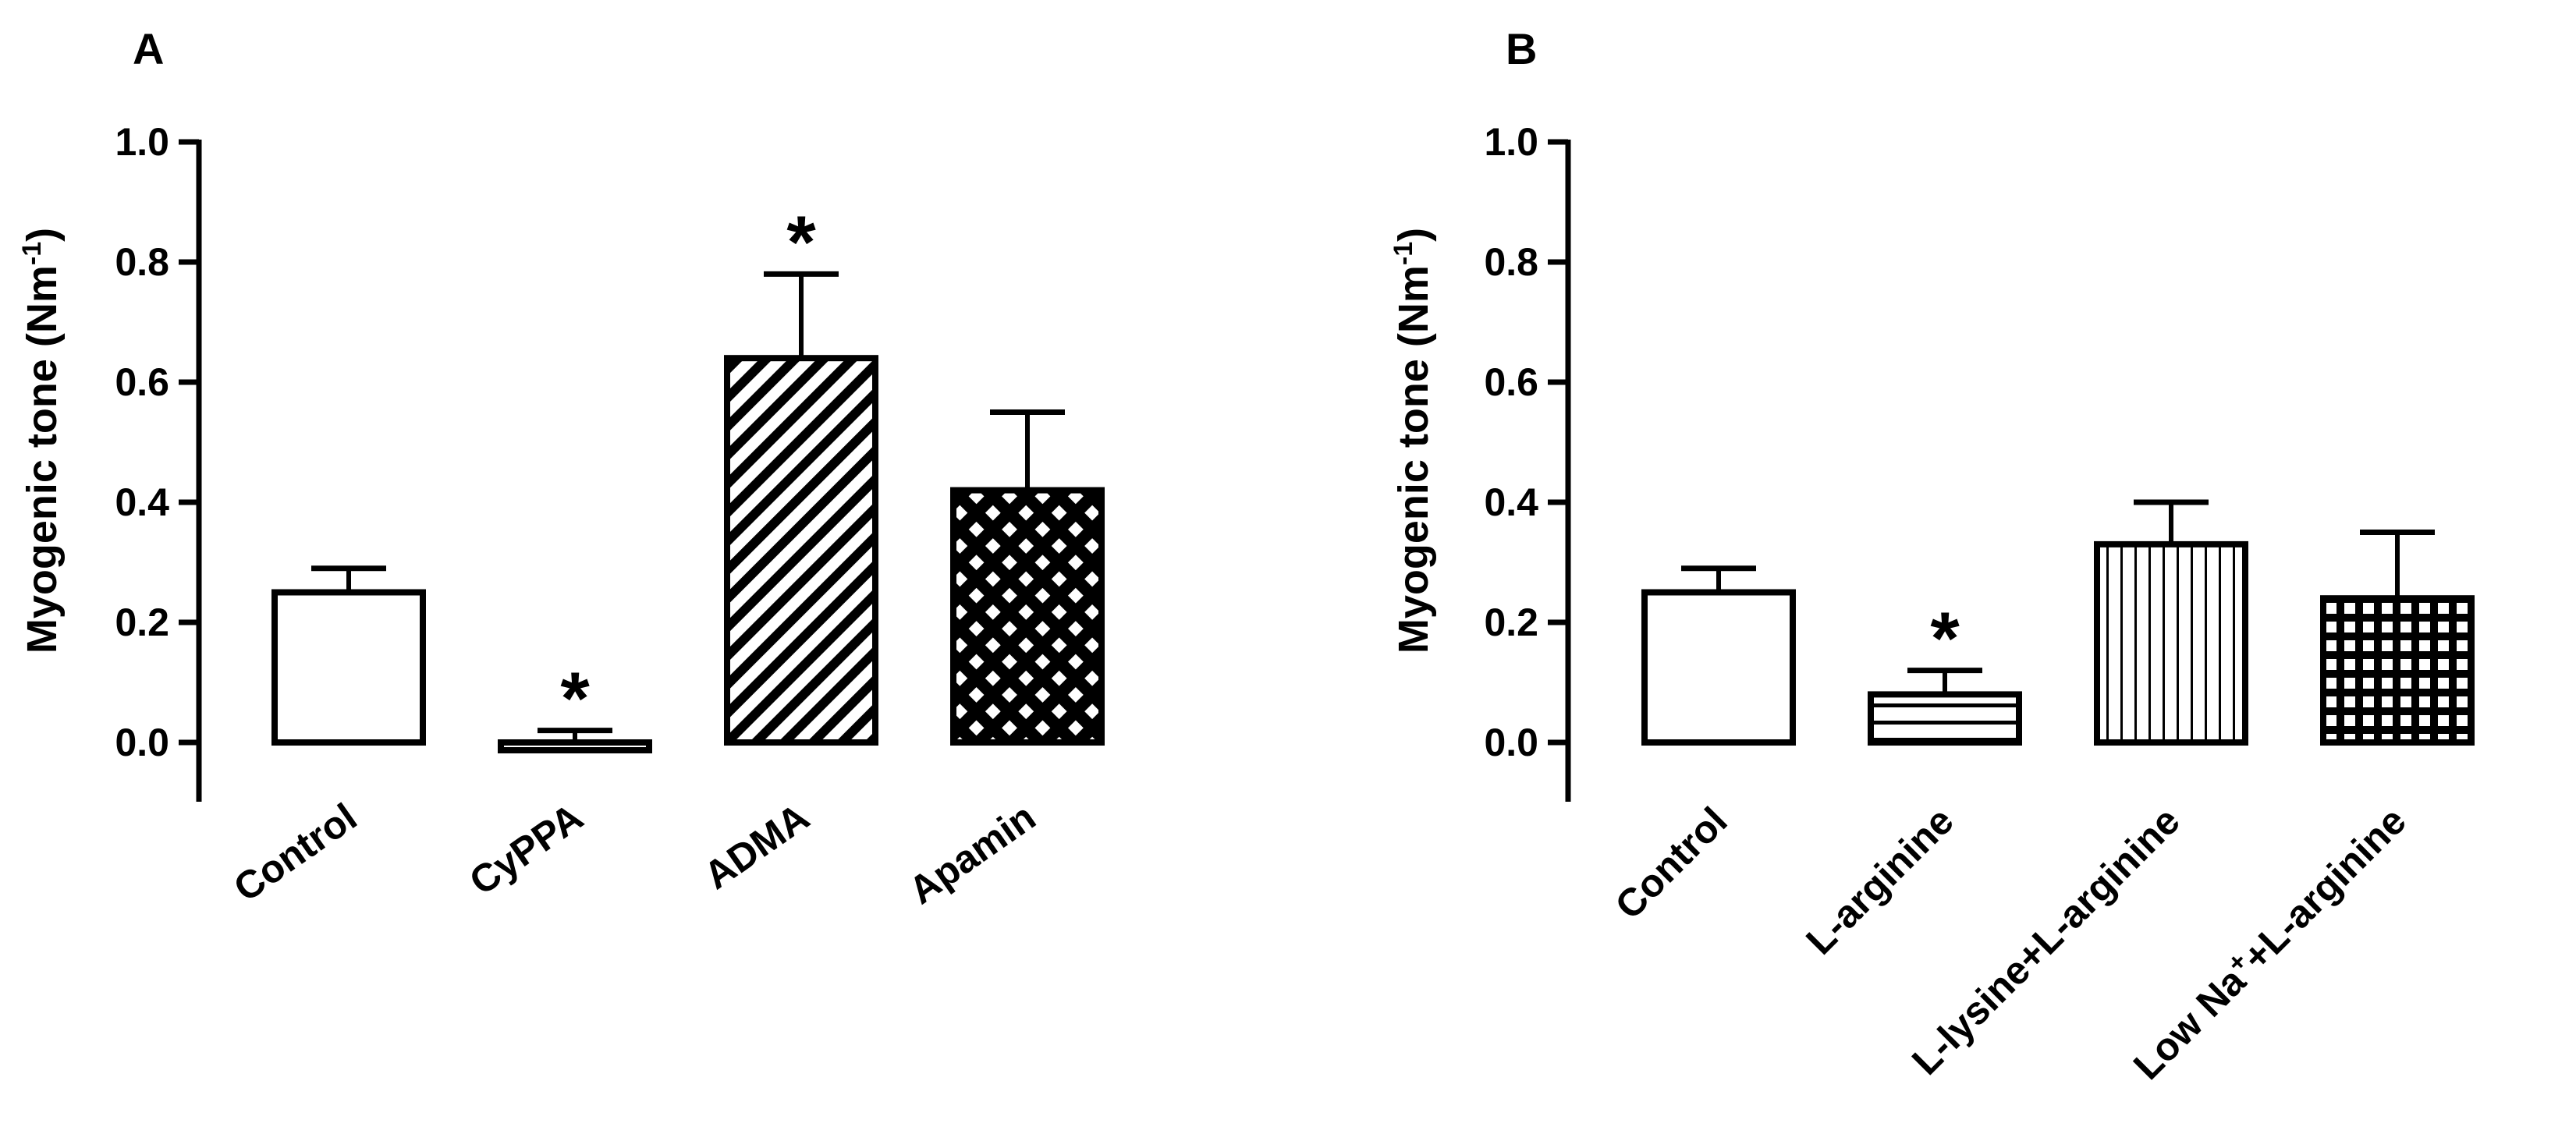  Describe the element at coordinates (1027, 616) in the screenshot. I see `bar-apamin` at that location.